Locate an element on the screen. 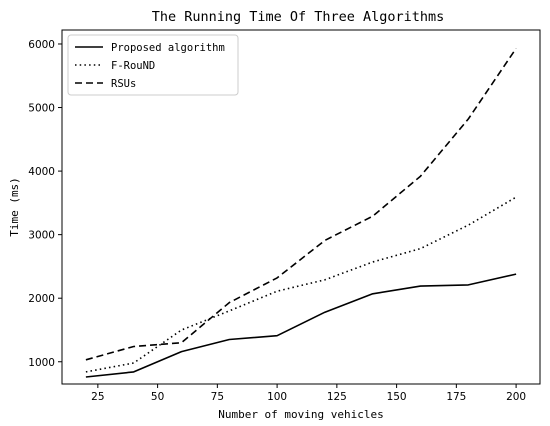  y-tick-label: 1000 is located at coordinates (41, 363).